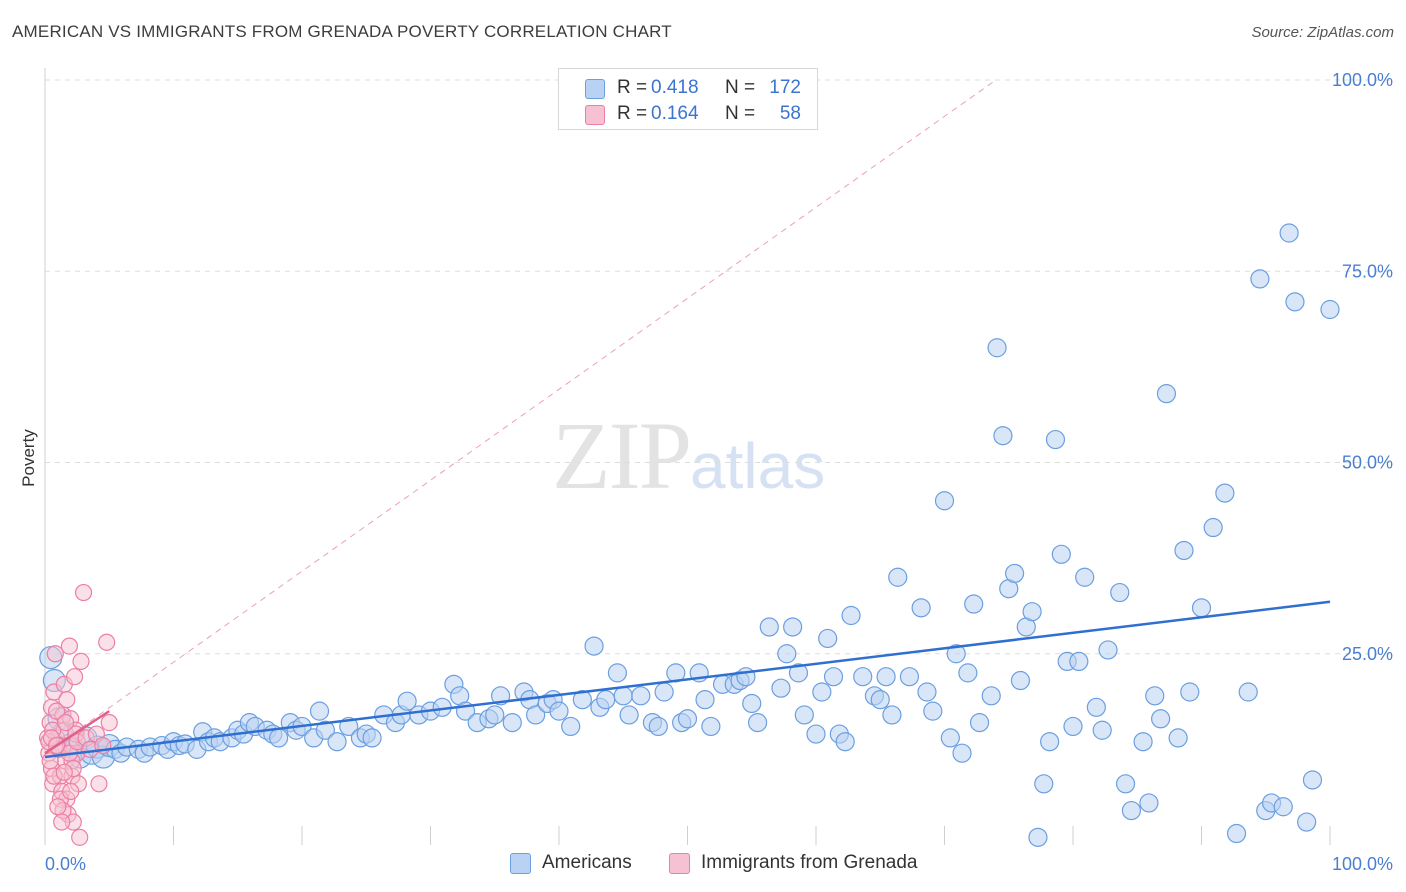 The width and height of the screenshot is (1406, 892). Describe the element at coordinates (679, 863) in the screenshot. I see `grenada-swatch` at that location.